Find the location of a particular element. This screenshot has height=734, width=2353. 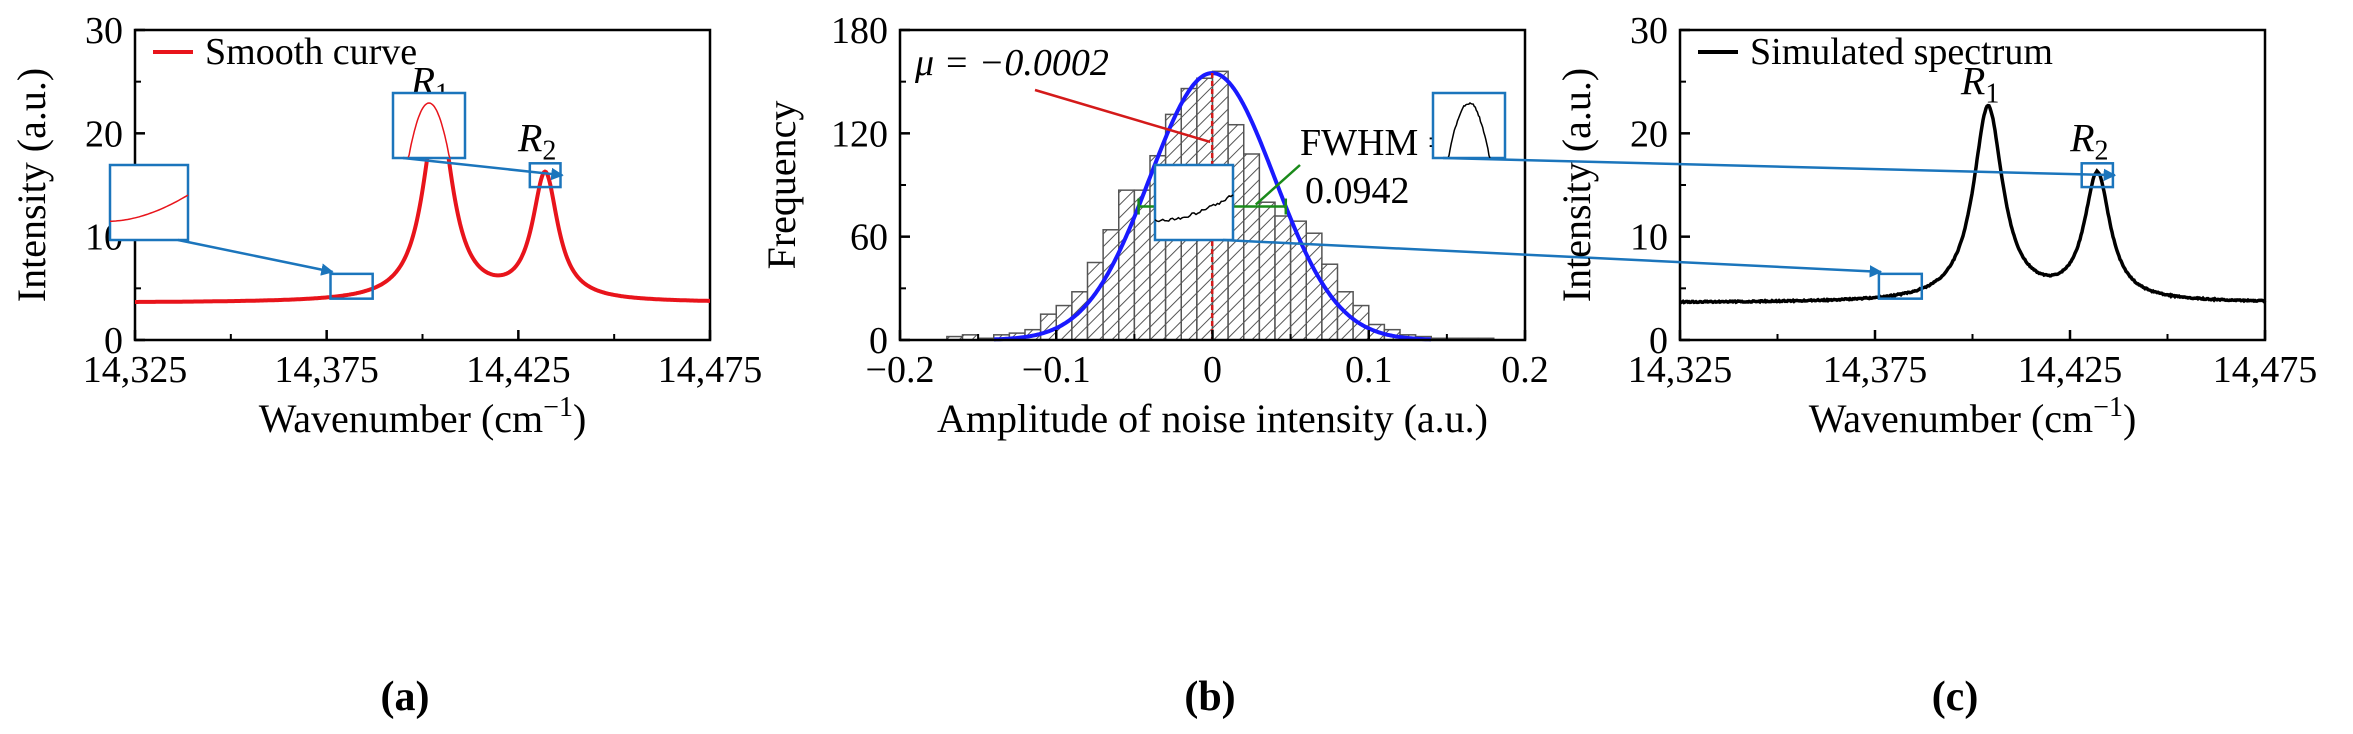

panel-a-xtick-label: 14,475 is located at coordinates (710, 370).